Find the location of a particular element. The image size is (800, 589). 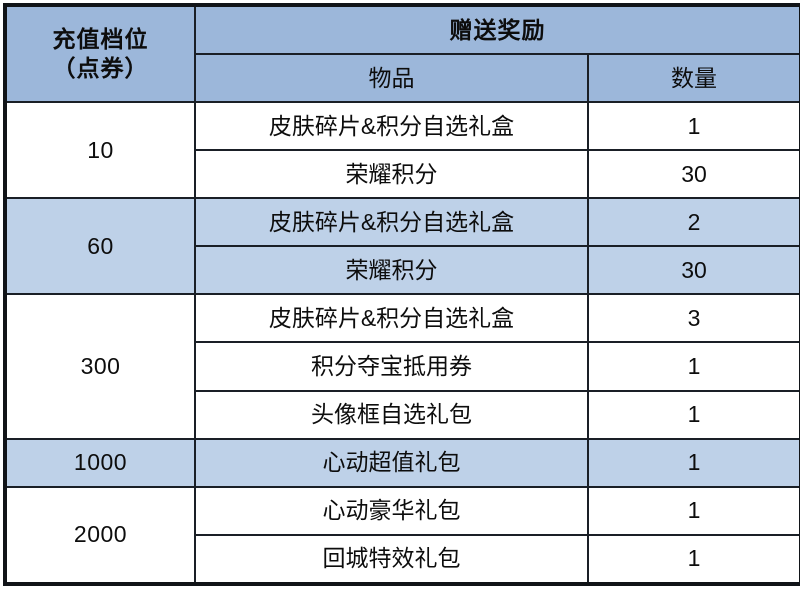

header-quantity: 数量 is located at coordinates (693, 78).